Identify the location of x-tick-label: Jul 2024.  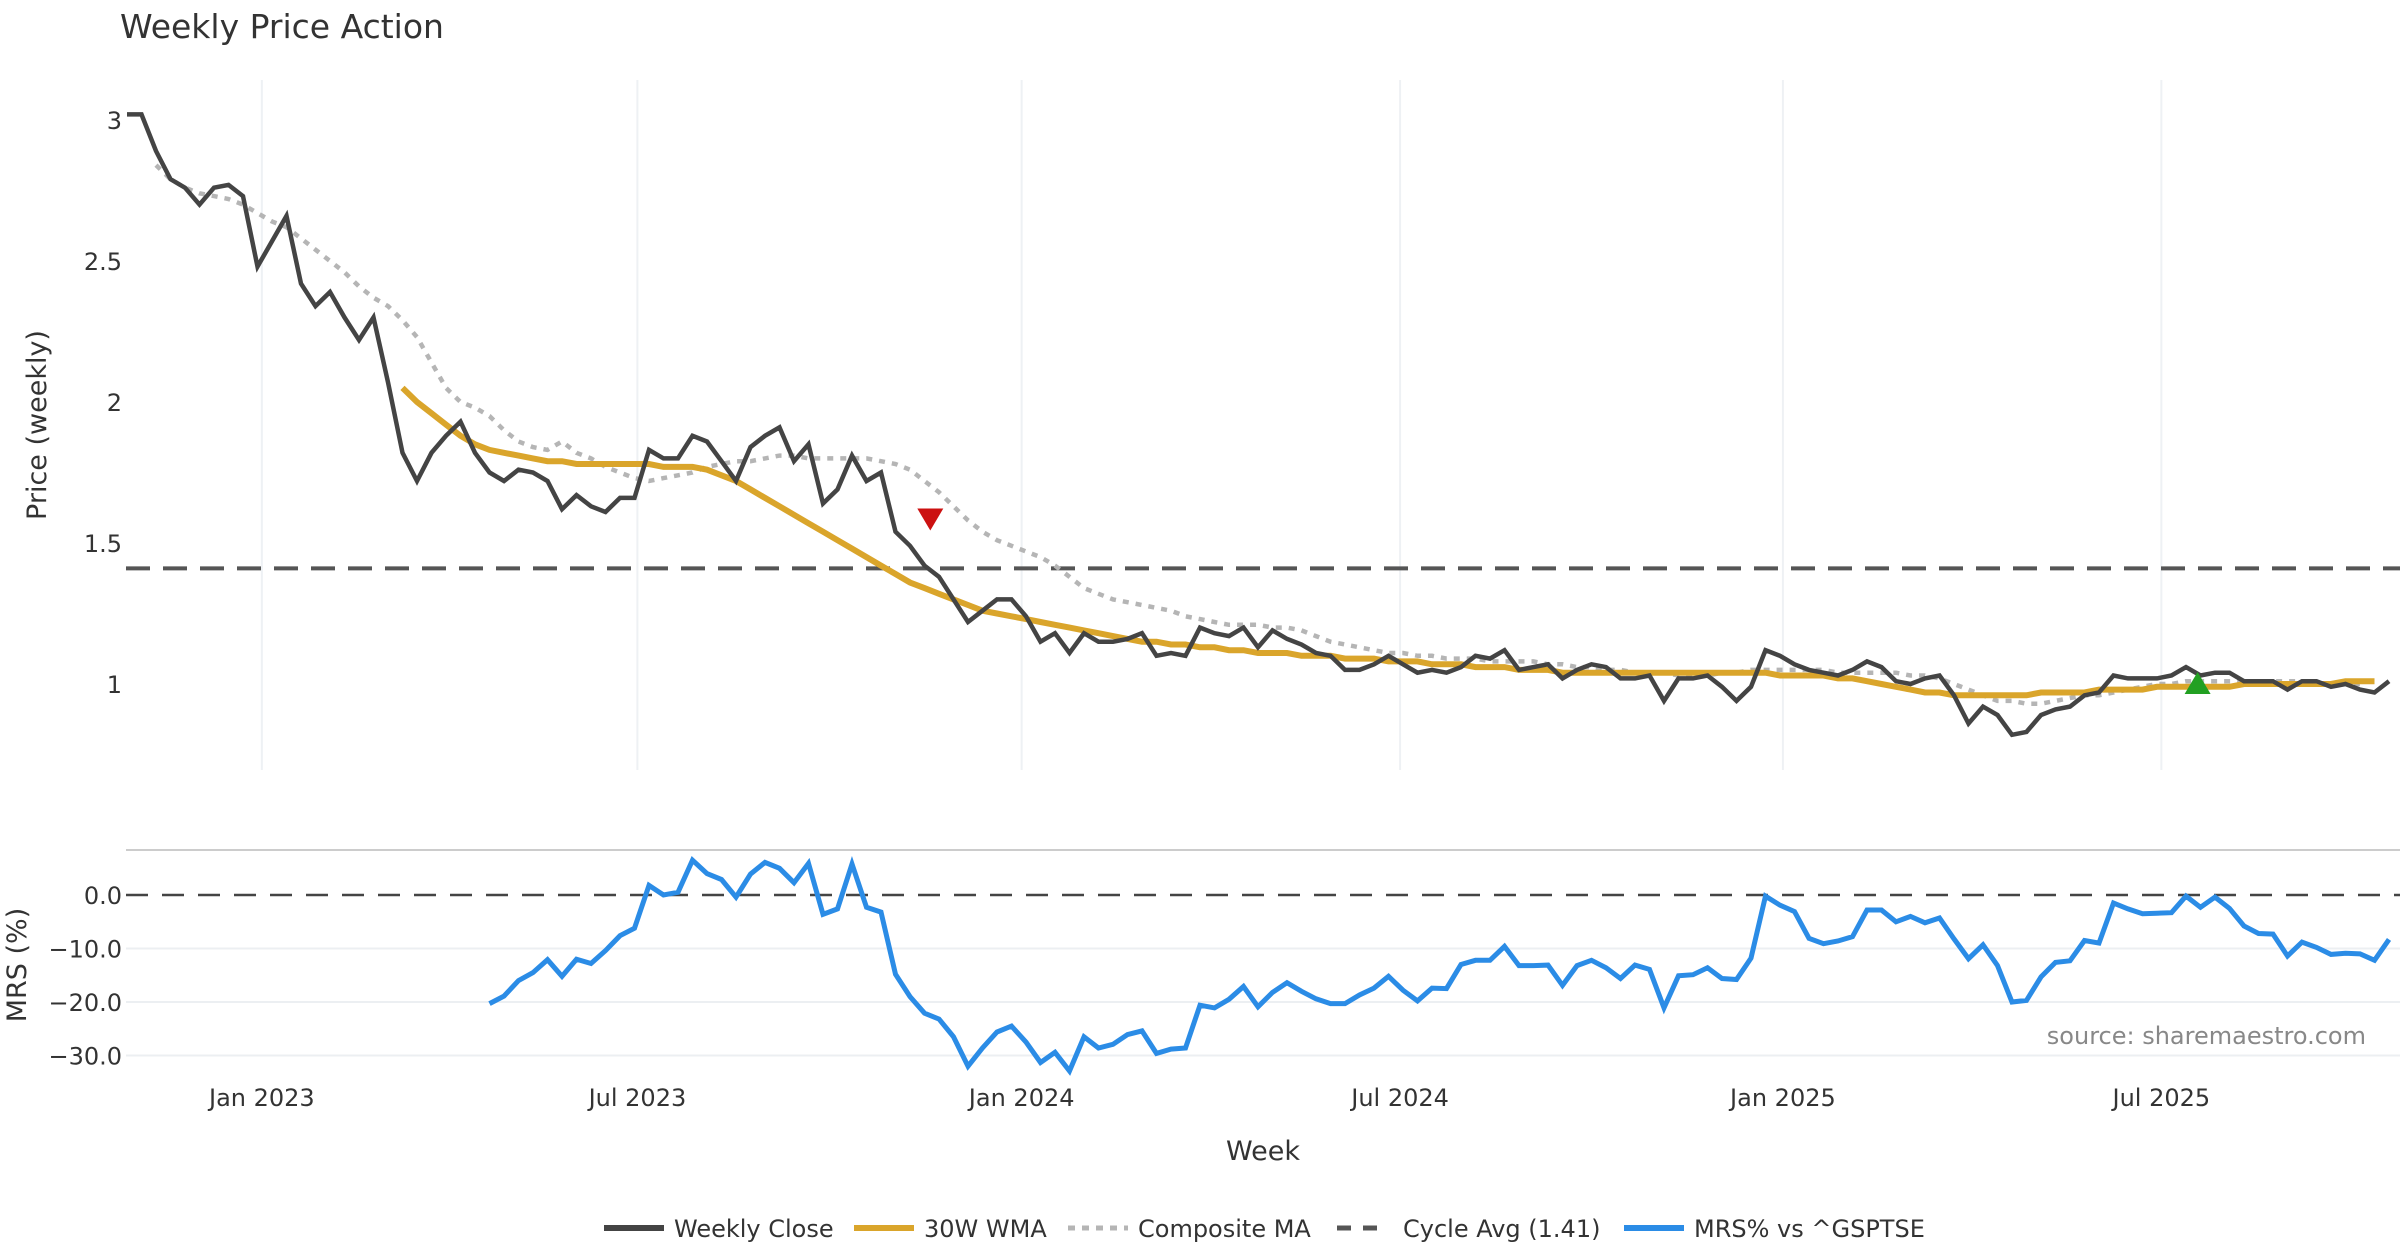
(1399, 1098).